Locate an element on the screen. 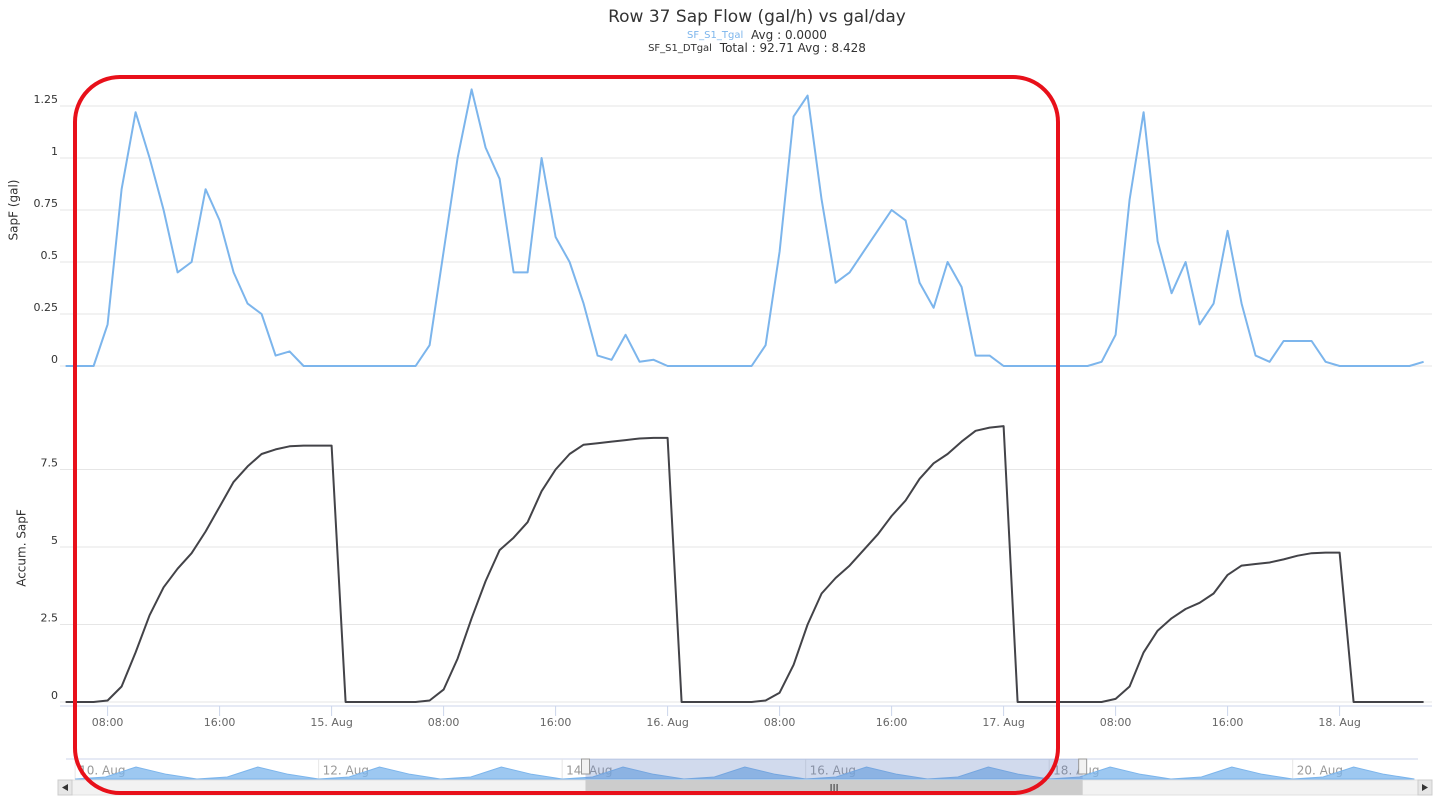 This screenshot has height=809, width=1444. y-tick-label: 1.25 is located at coordinates (46, 99).